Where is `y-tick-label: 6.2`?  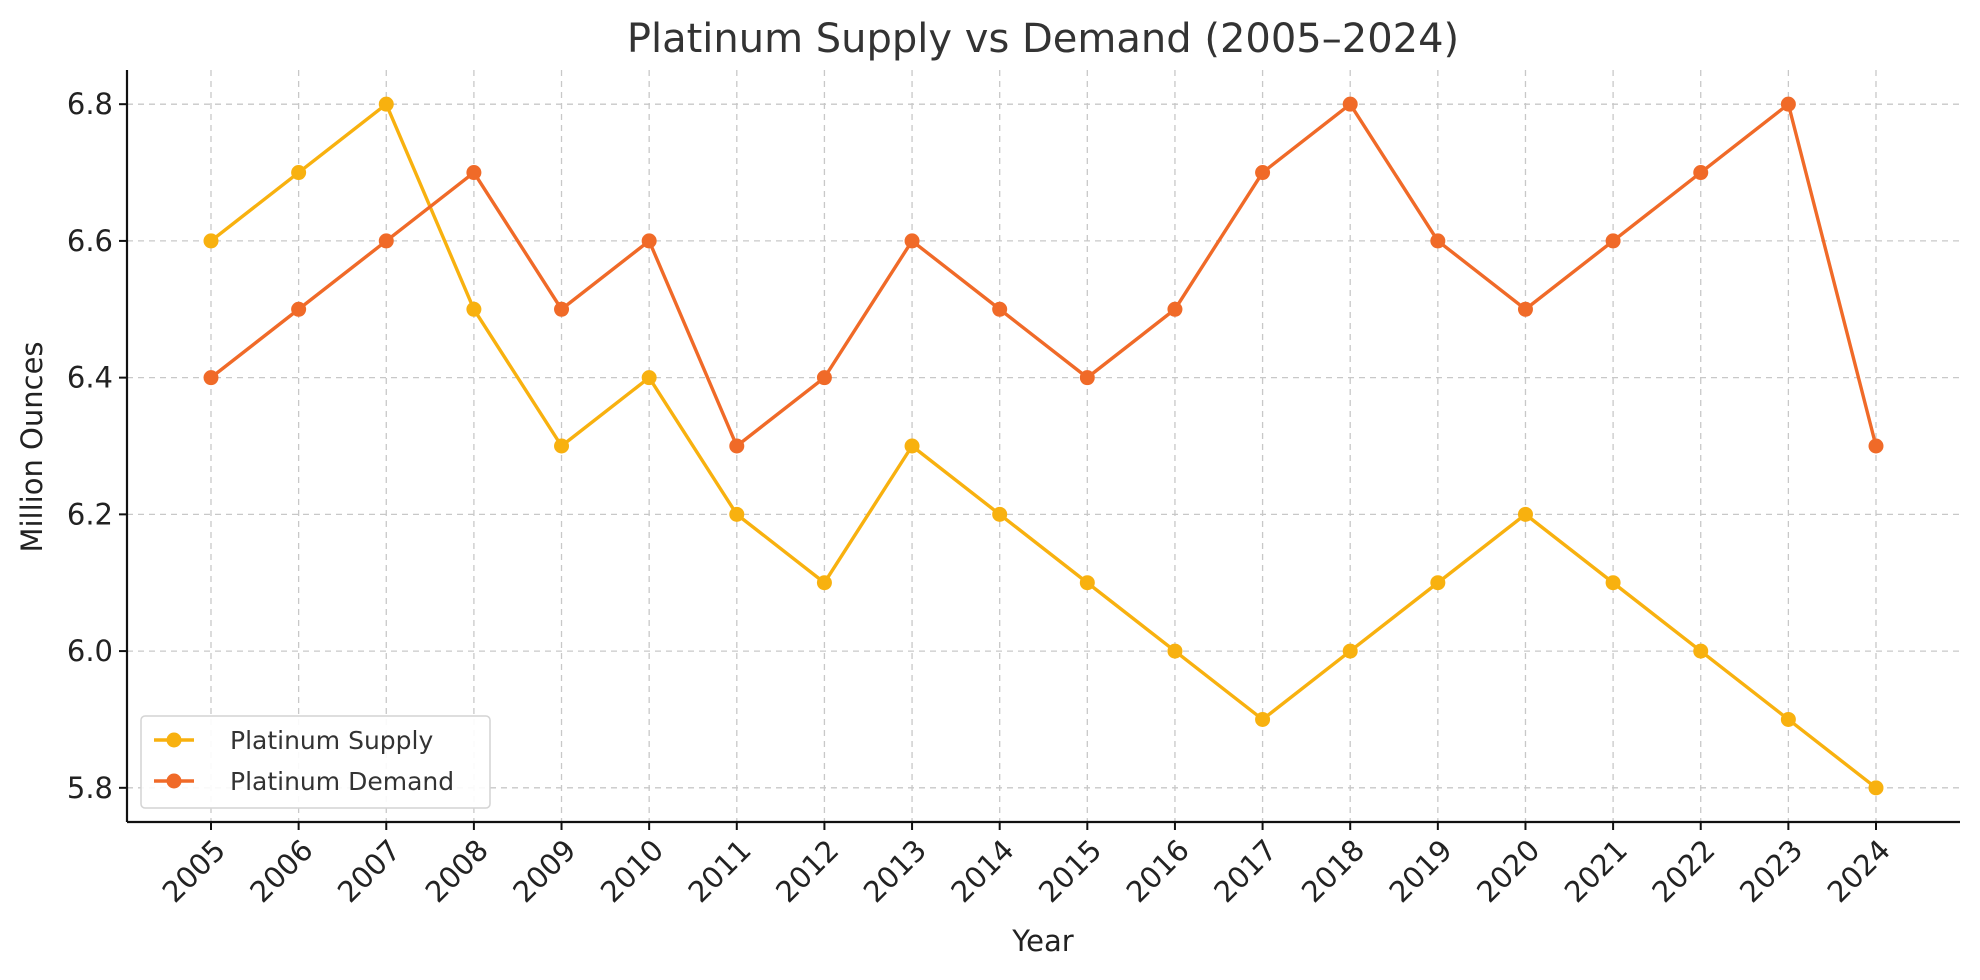 y-tick-label: 6.2 is located at coordinates (90, 514).